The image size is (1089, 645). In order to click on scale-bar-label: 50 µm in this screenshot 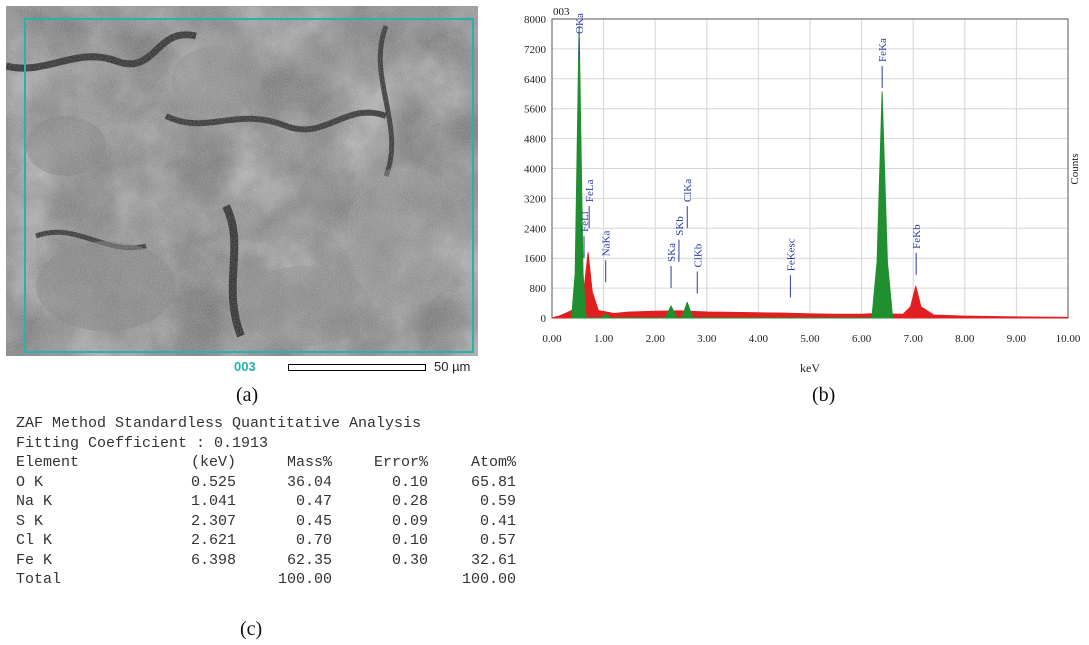, I will do `click(452, 366)`.